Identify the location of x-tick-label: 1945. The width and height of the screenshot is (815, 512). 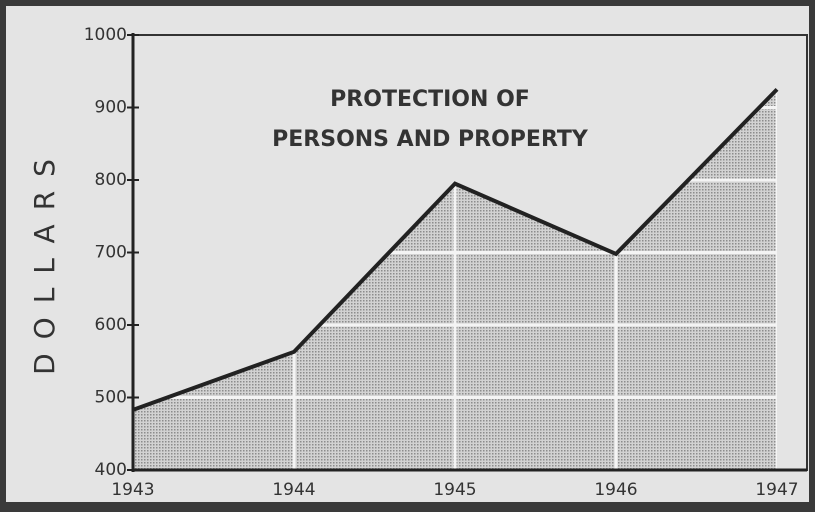
(454, 490).